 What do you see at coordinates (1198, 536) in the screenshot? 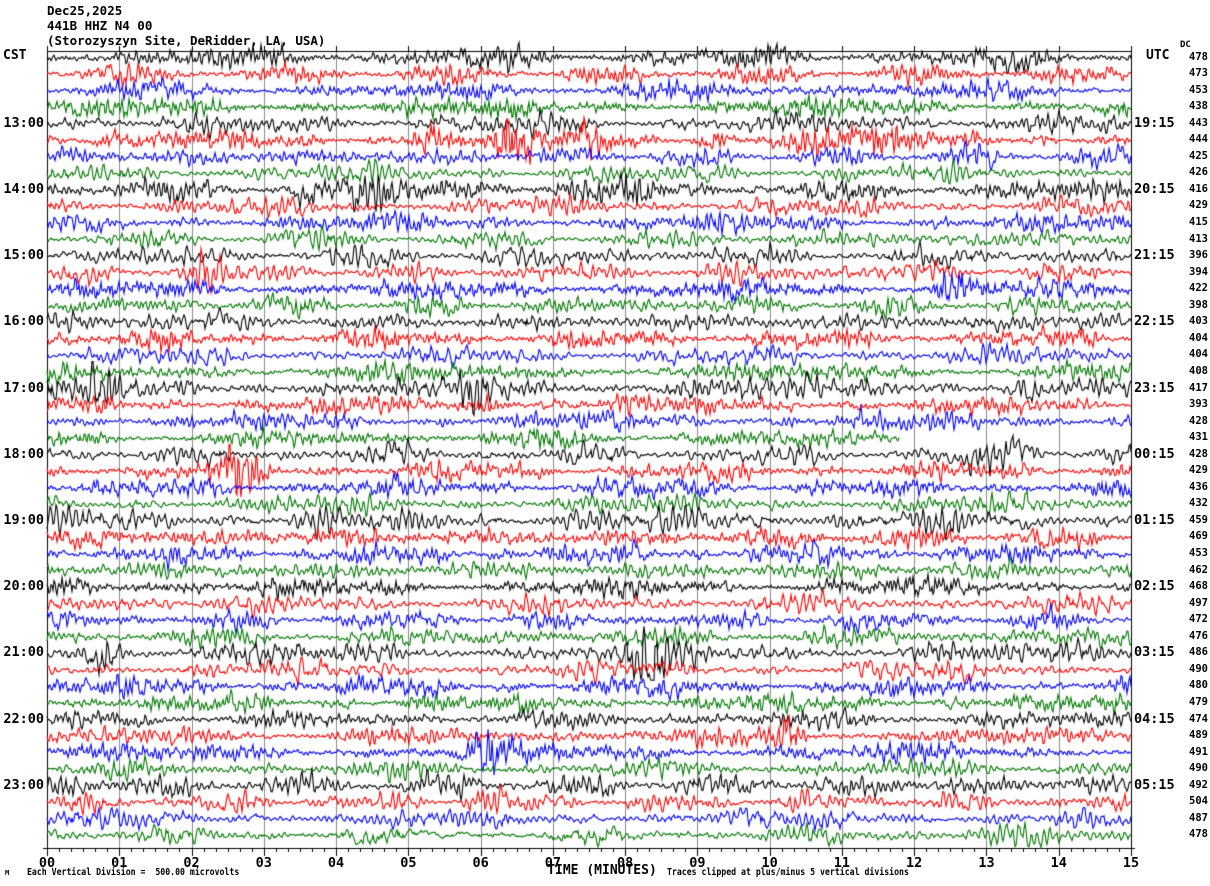
I see `dc-value: 469` at bounding box center [1198, 536].